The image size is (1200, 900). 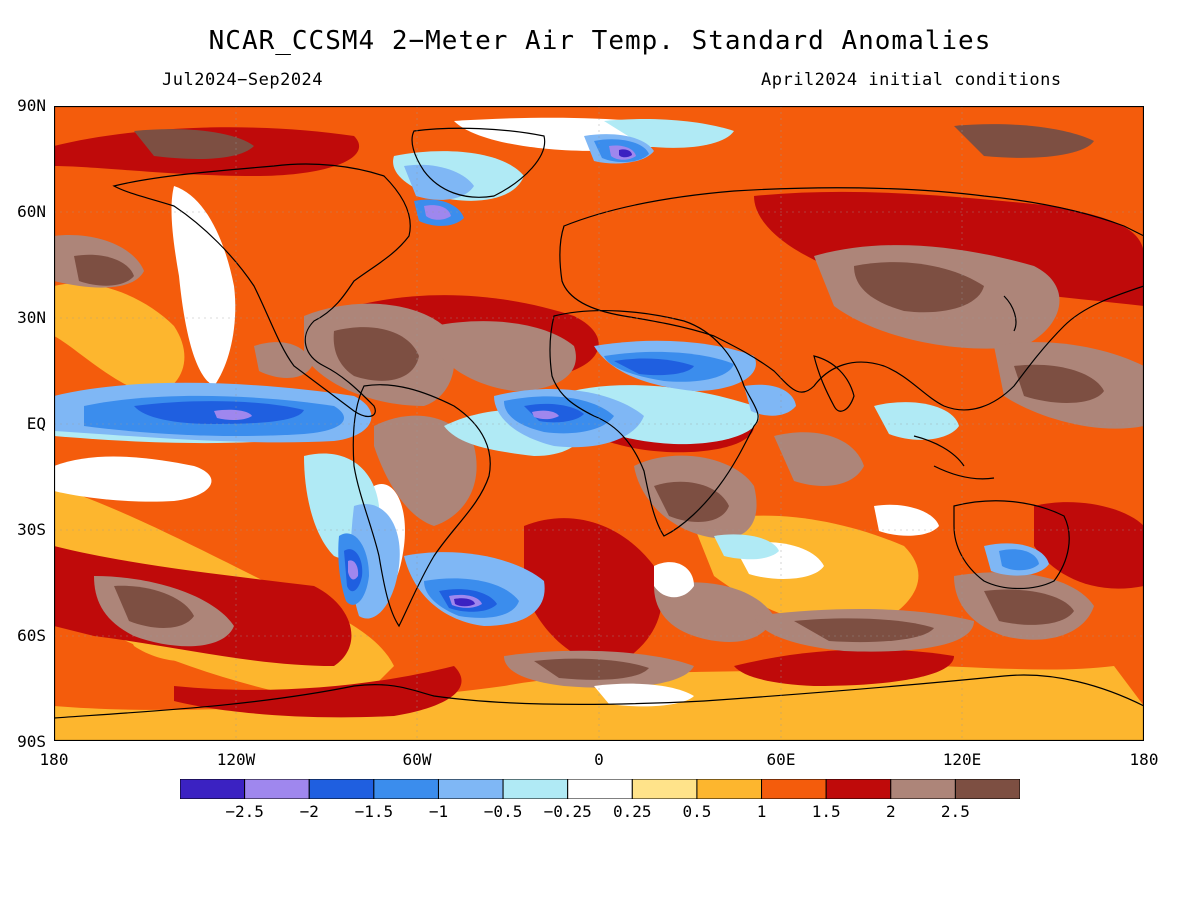 I want to click on lat-label-90n: 90N, so click(x=31, y=105).